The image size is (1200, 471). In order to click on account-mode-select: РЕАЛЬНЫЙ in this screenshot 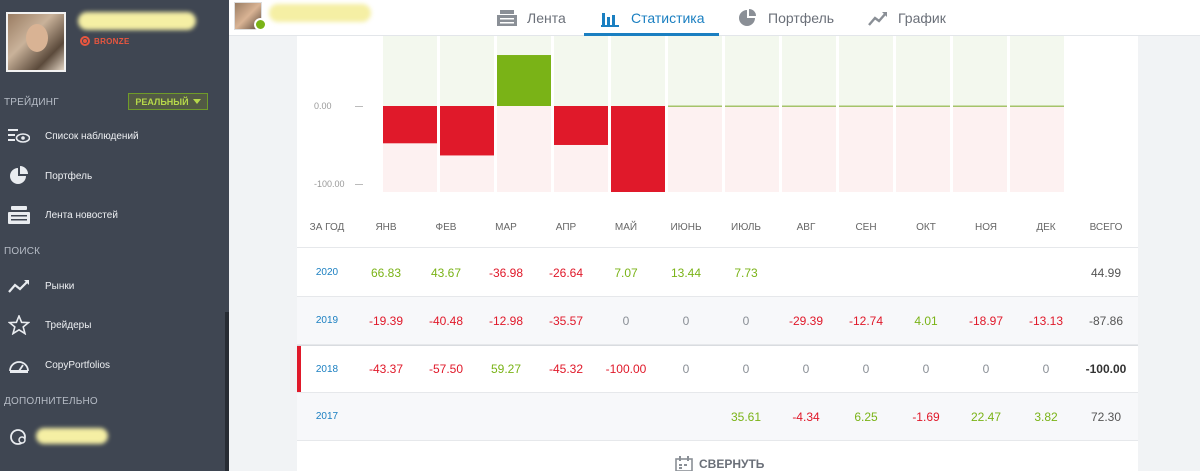, I will do `click(168, 101)`.